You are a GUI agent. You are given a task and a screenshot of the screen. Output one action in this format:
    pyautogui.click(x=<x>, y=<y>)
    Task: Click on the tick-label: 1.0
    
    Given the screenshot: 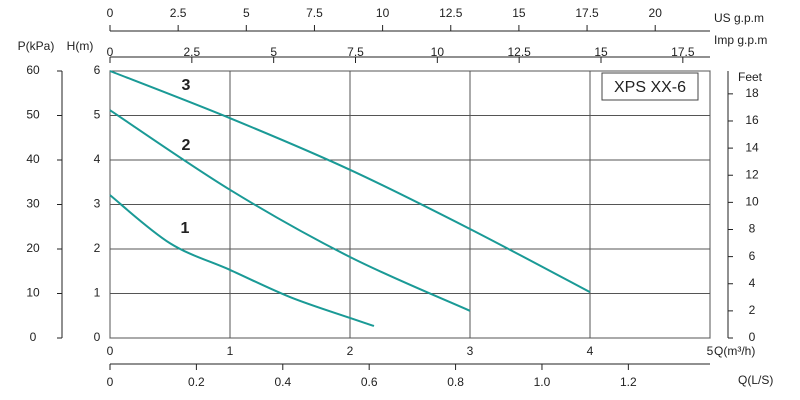 What is the action you would take?
    pyautogui.click(x=542, y=382)
    